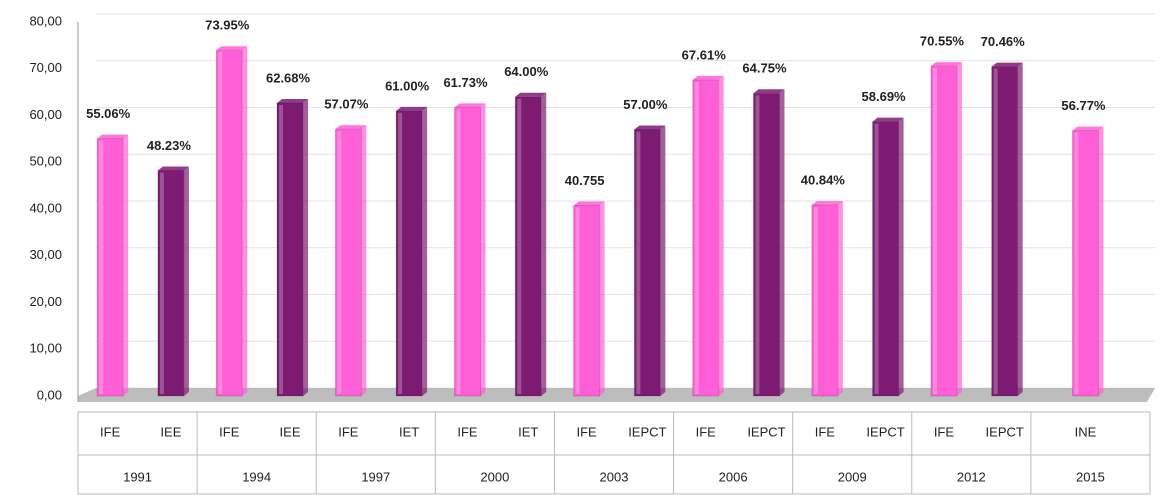 The image size is (1162, 495). What do you see at coordinates (1083, 105) in the screenshot?
I see `value-label: 56.77%` at bounding box center [1083, 105].